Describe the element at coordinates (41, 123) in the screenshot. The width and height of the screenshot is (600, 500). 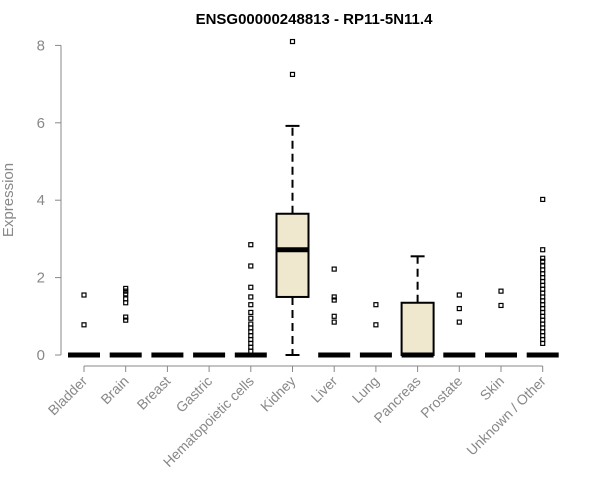
I see `y-tick-label: 6` at that location.